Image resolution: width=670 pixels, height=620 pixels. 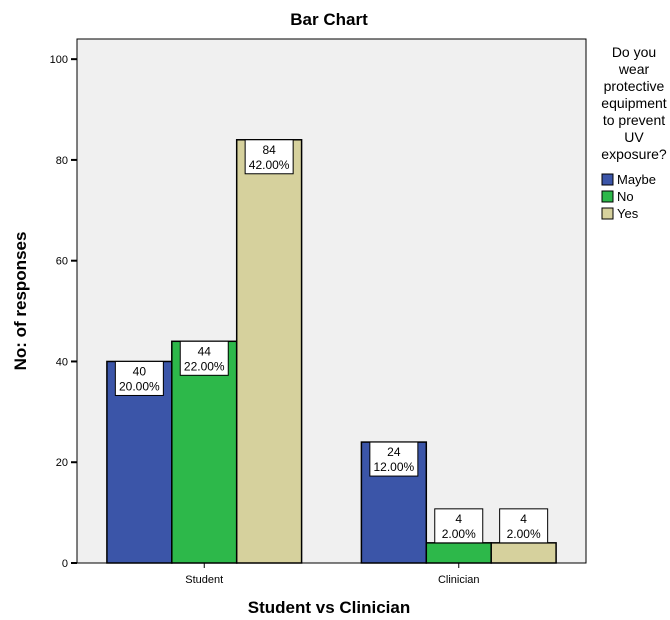 What do you see at coordinates (636, 179) in the screenshot?
I see `legend-label-maybe: Maybe` at bounding box center [636, 179].